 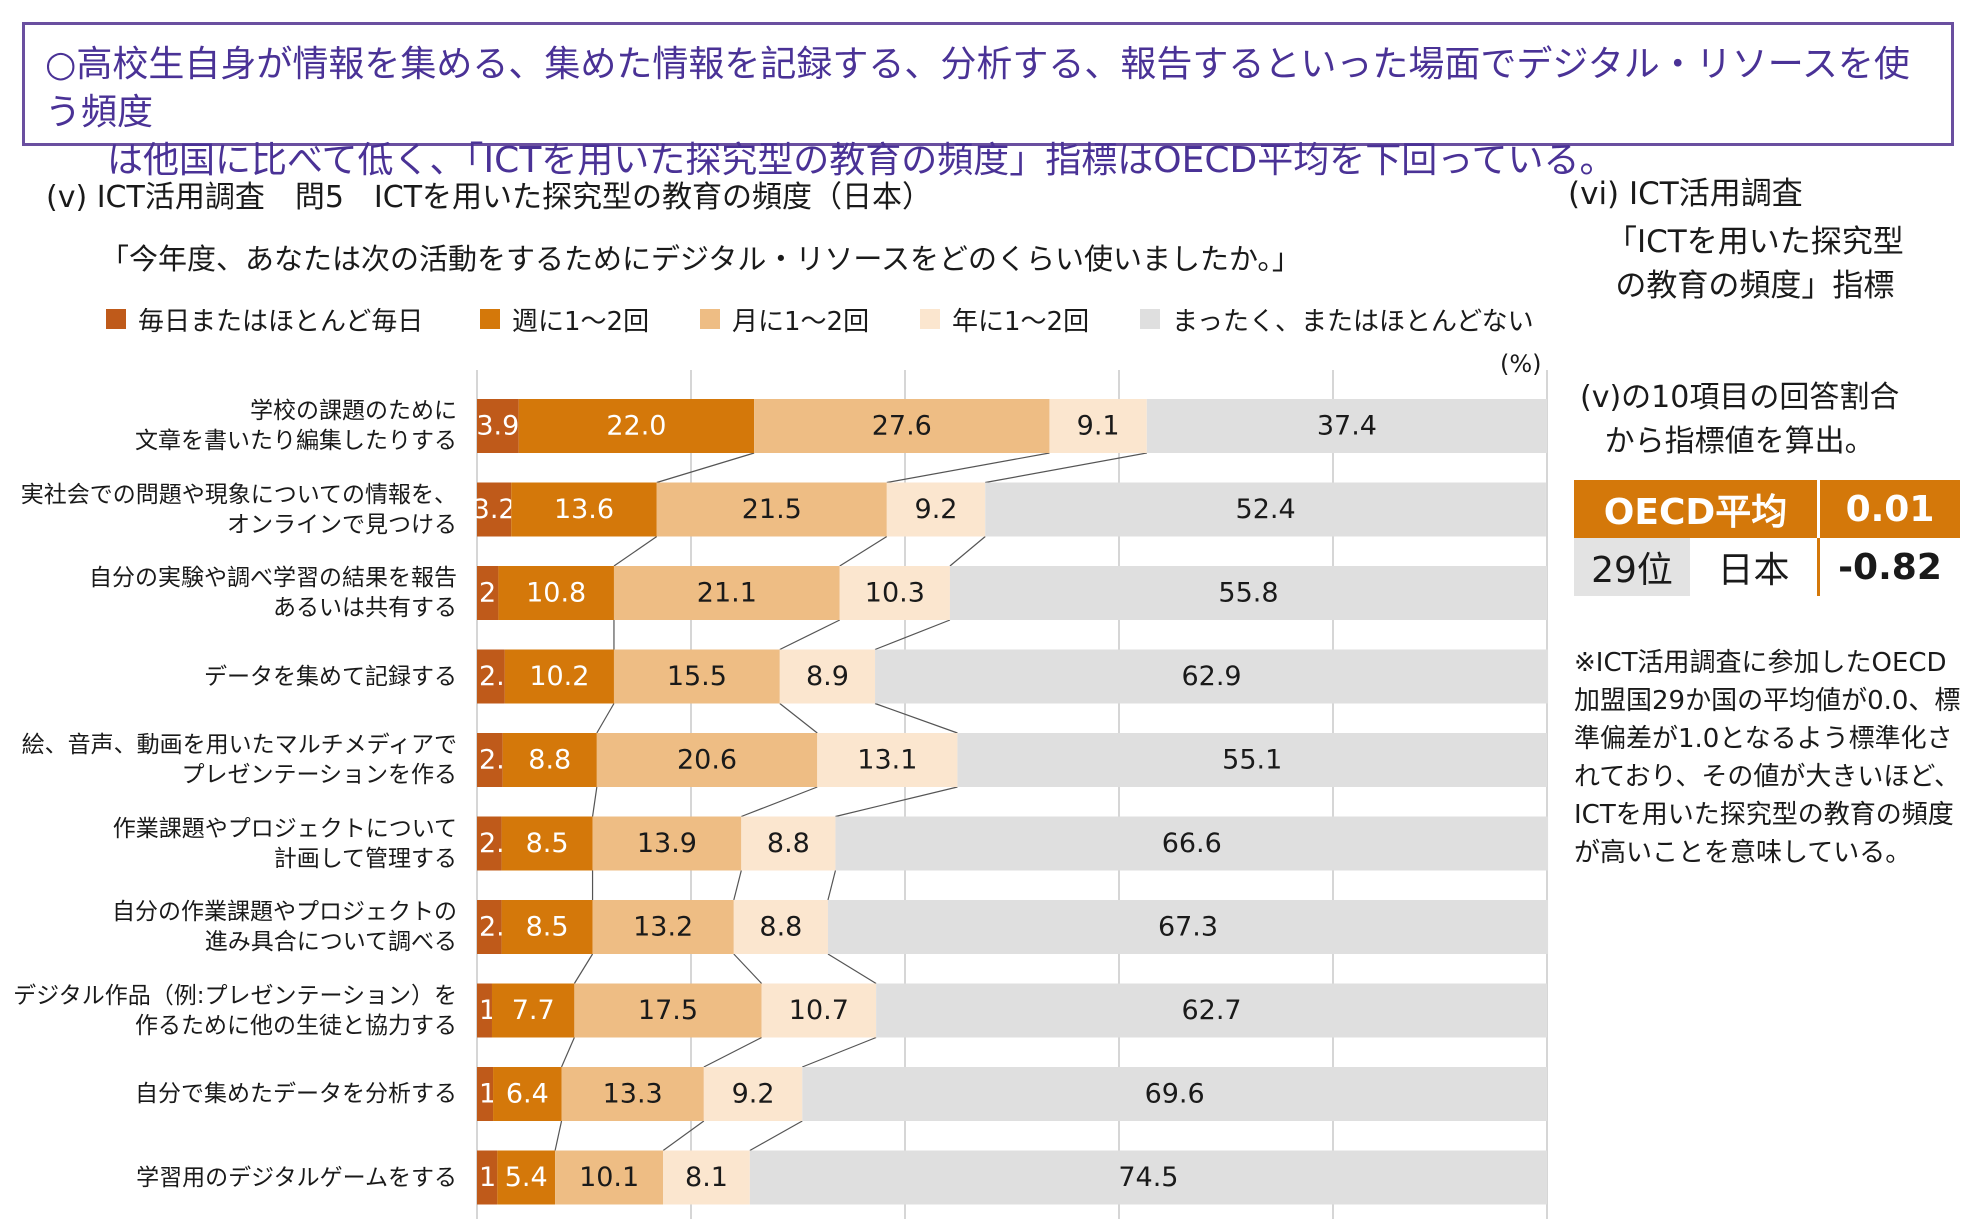 I want to click on row-label-line: 作業課題やプロジェクトについて, so click(x=284, y=828).